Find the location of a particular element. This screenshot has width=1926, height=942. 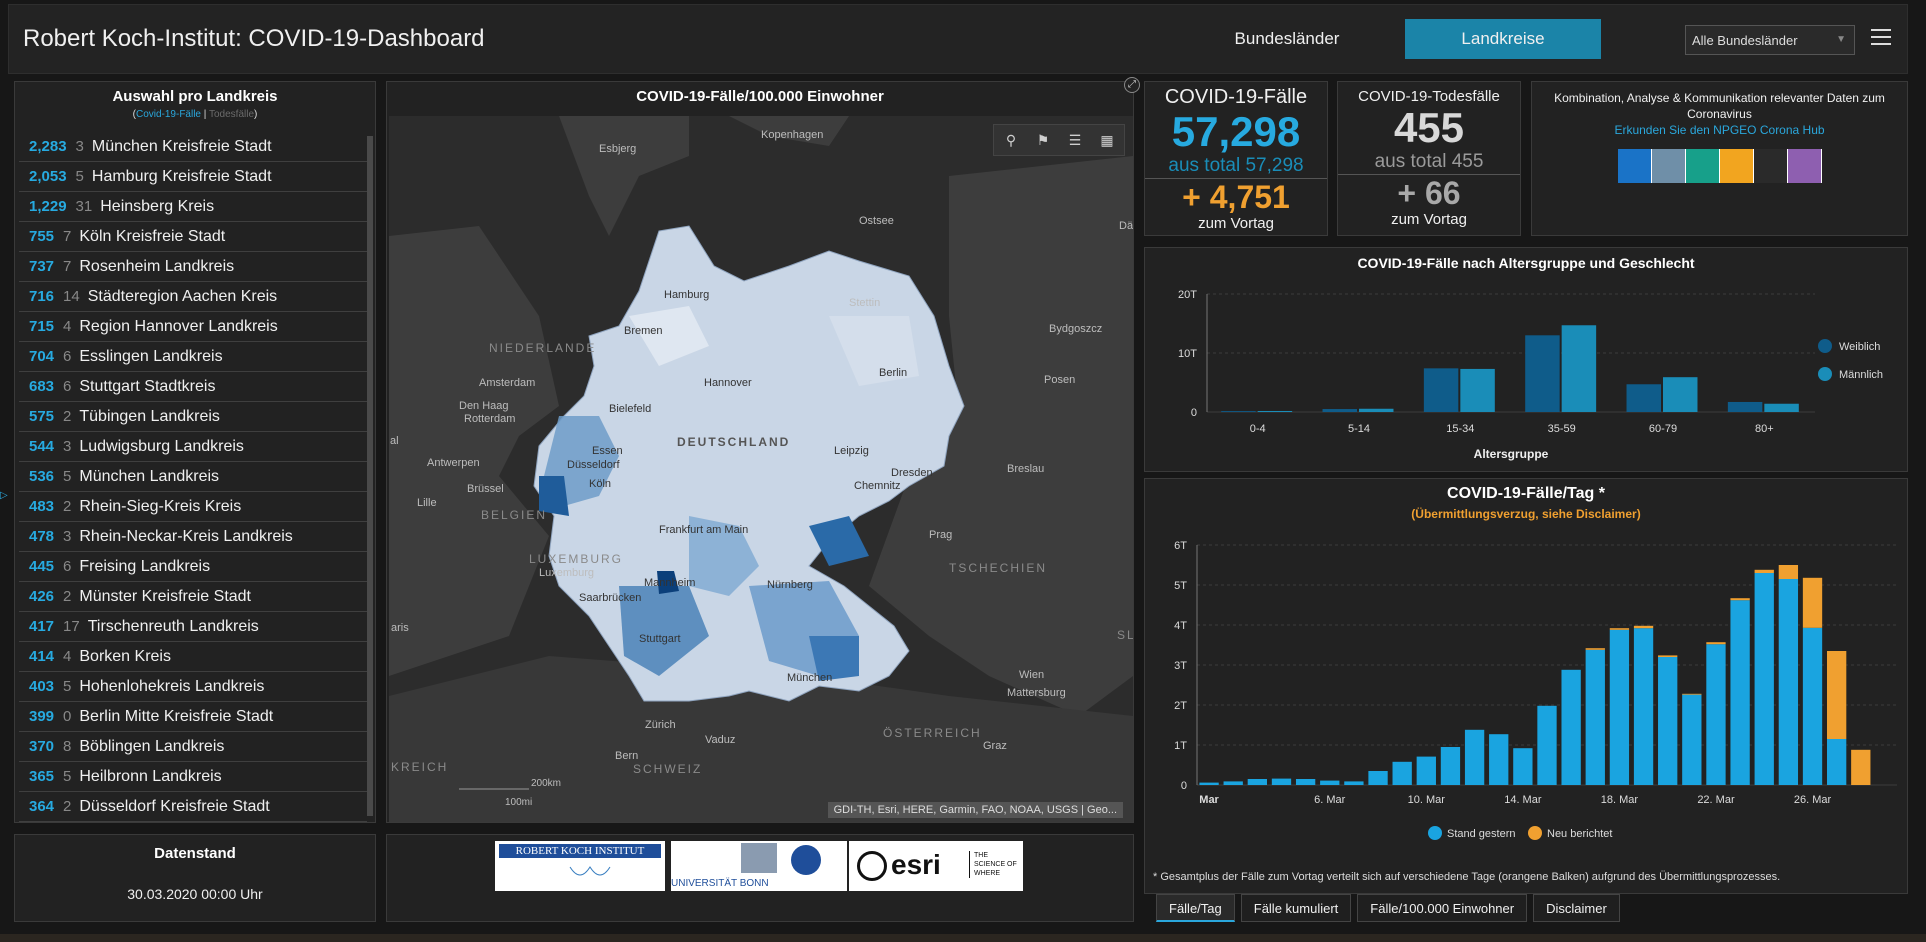

bar-männlich-5-14 is located at coordinates (1376, 410).